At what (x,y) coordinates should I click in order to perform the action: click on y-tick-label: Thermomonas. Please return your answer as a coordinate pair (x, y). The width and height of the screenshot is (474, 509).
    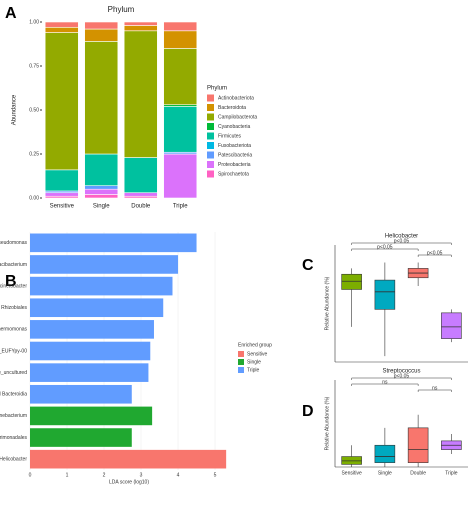
    Looking at the image, I should click on (13, 330).